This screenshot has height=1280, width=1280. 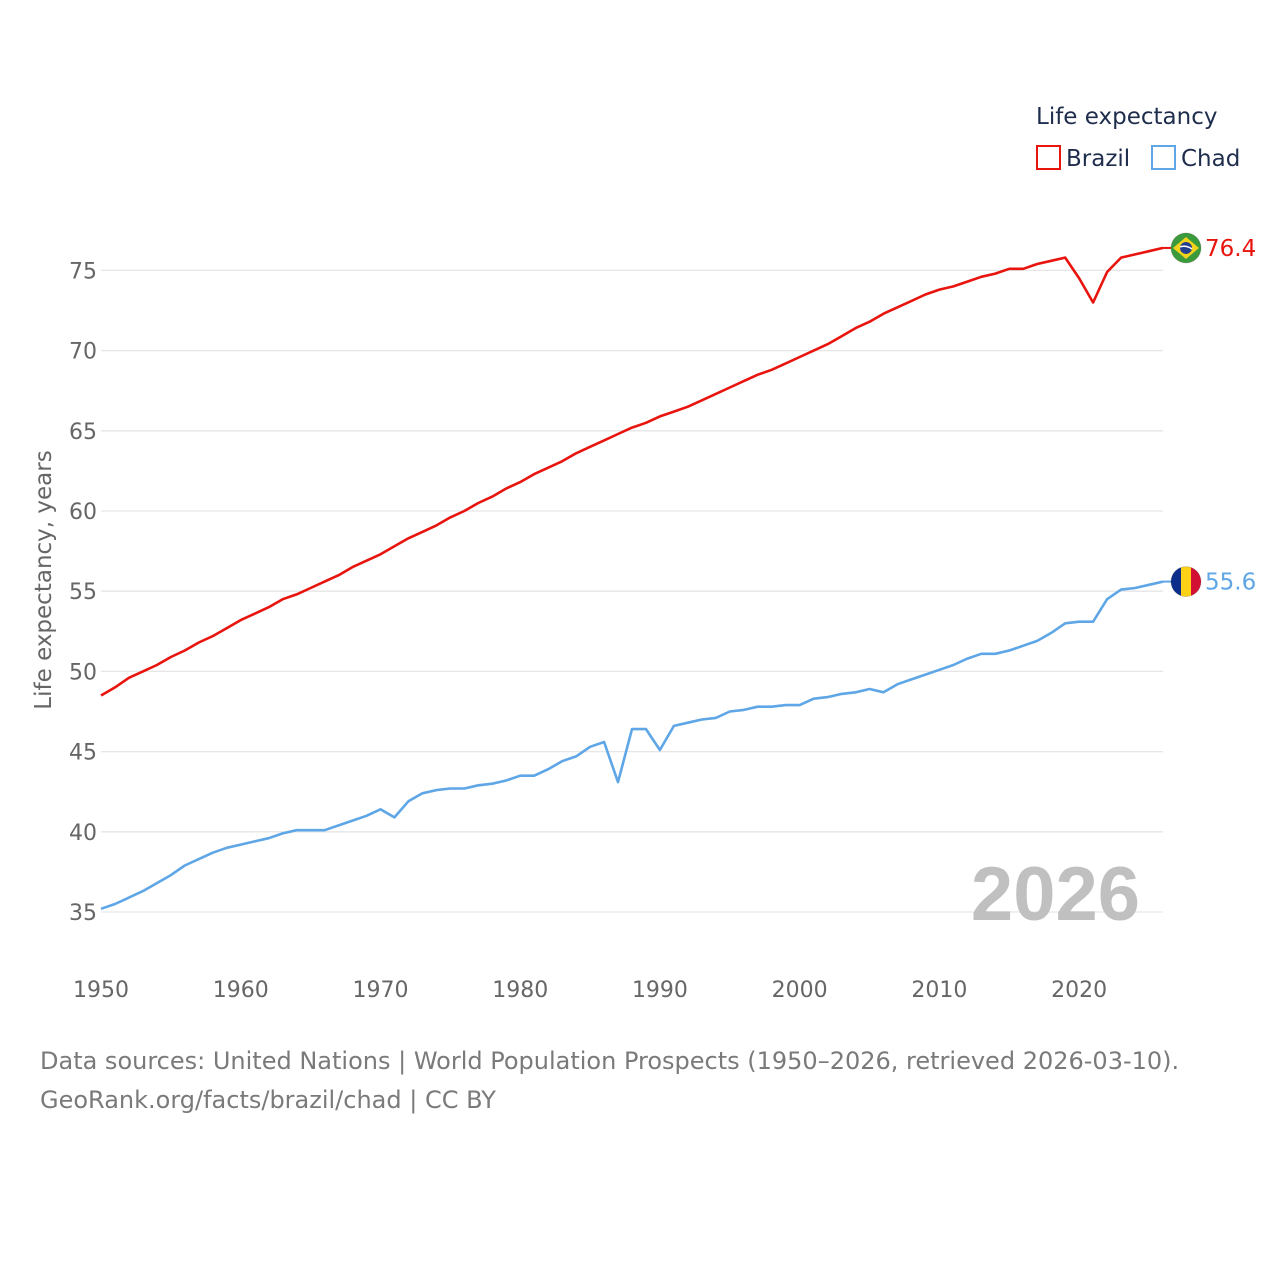 What do you see at coordinates (83, 833) in the screenshot?
I see `y-tick-label: 40` at bounding box center [83, 833].